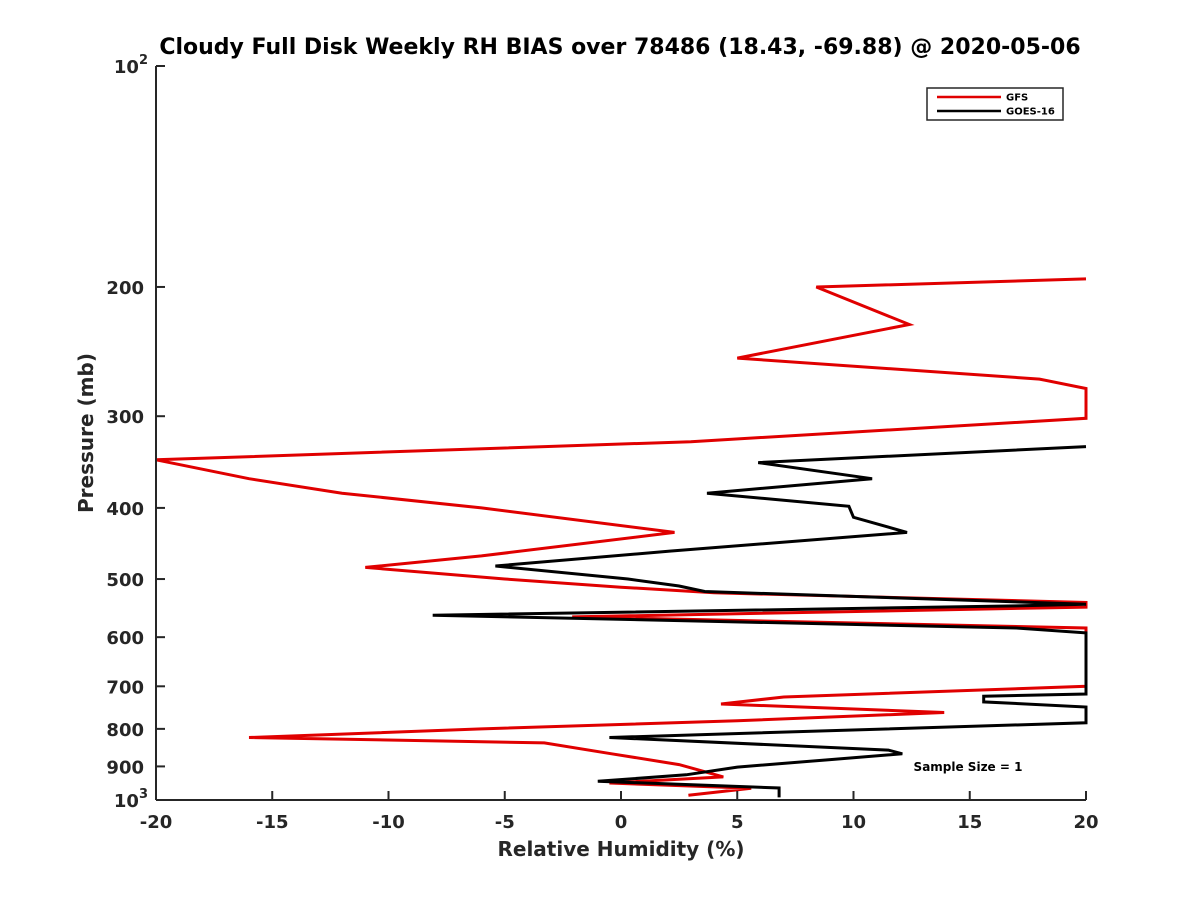  What do you see at coordinates (125, 730) in the screenshot?
I see `y-tick-label: 800` at bounding box center [125, 730].